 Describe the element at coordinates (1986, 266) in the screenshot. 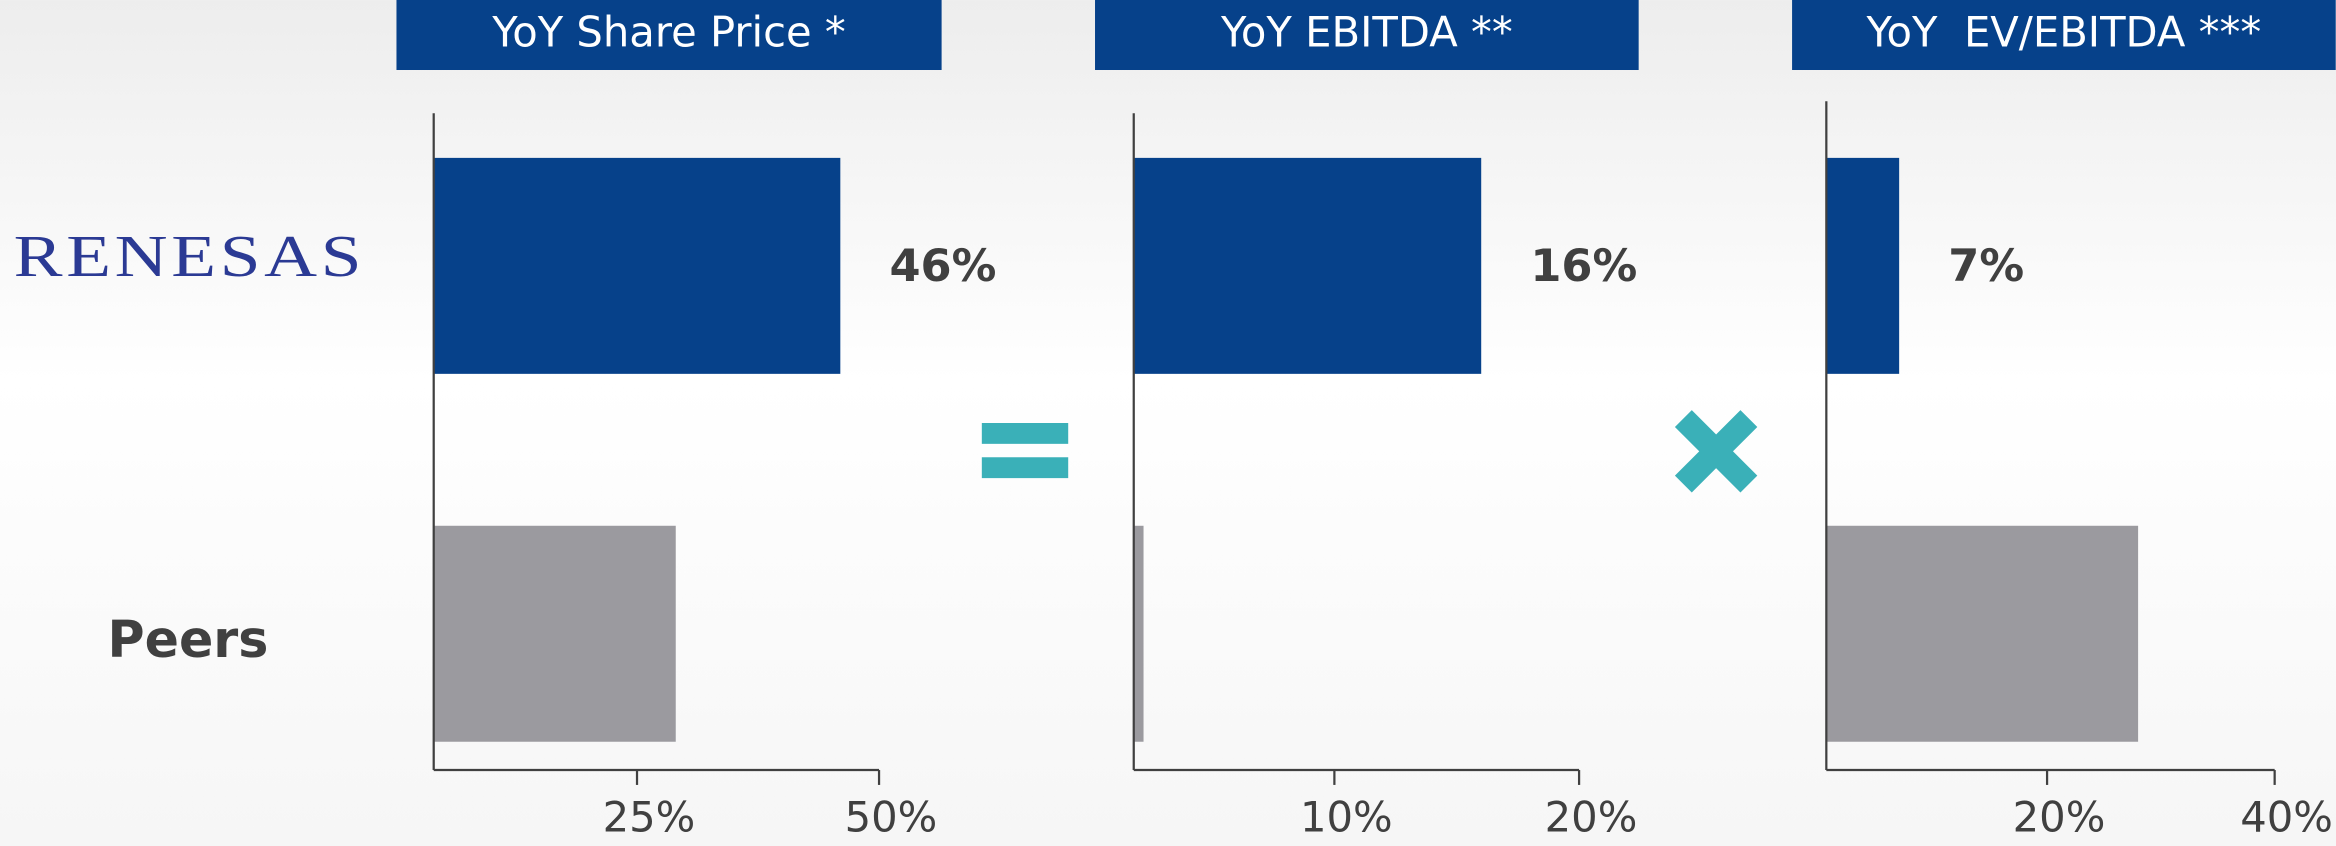

I see `value-label: 7%` at that location.